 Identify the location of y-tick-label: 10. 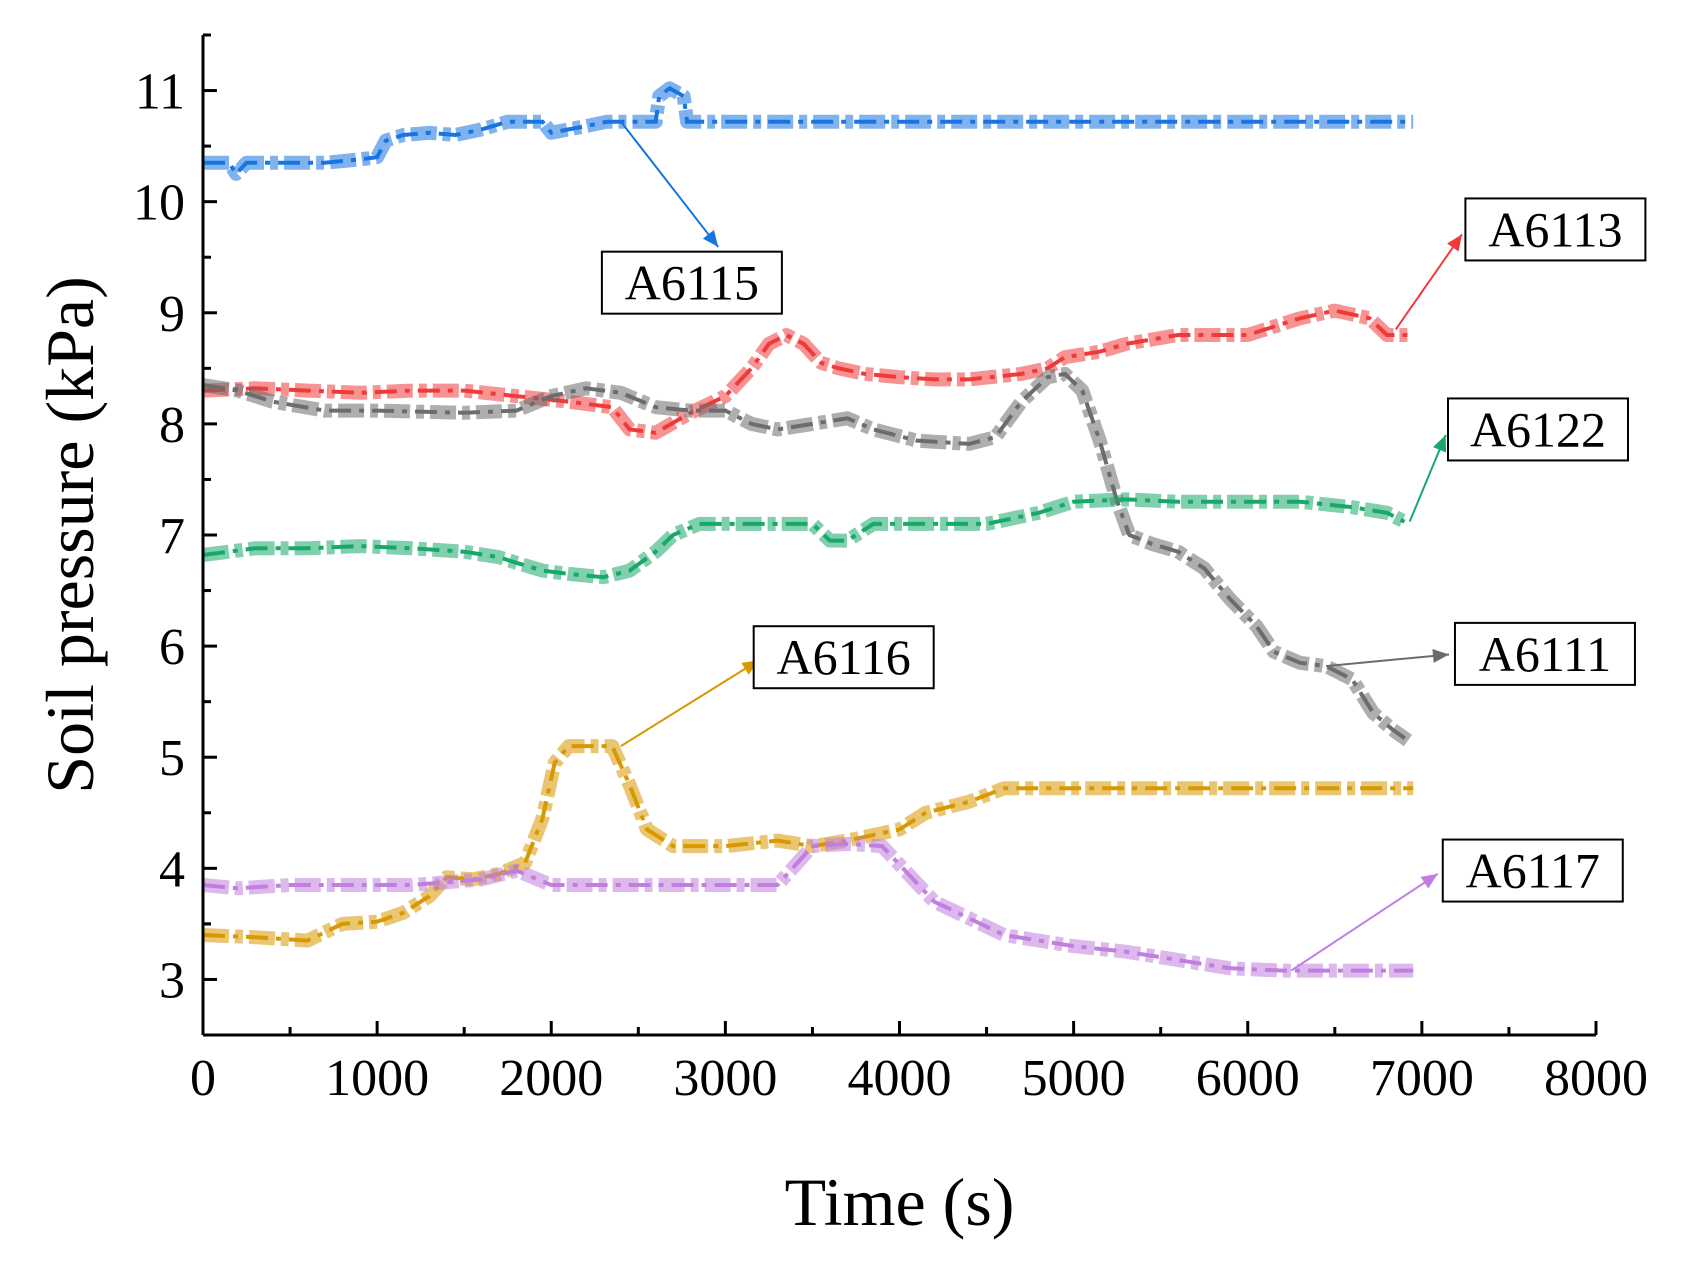
(159, 203).